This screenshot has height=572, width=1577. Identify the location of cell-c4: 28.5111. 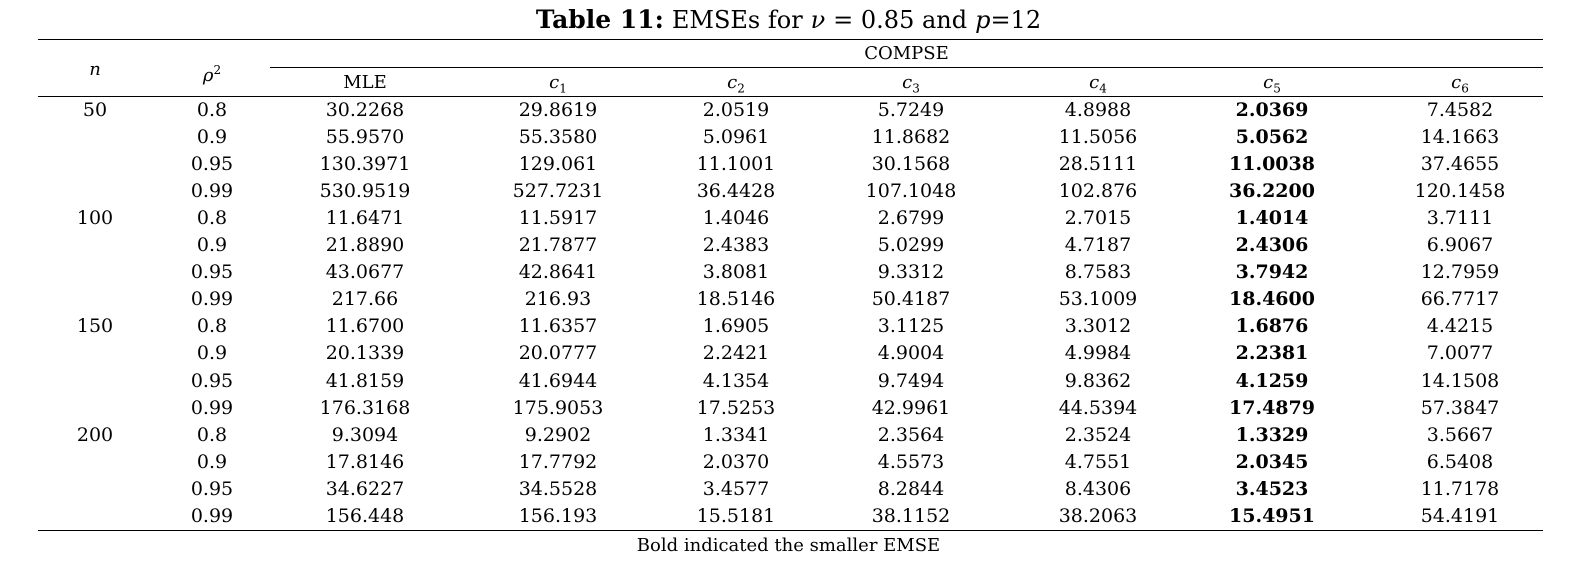
(1098, 164).